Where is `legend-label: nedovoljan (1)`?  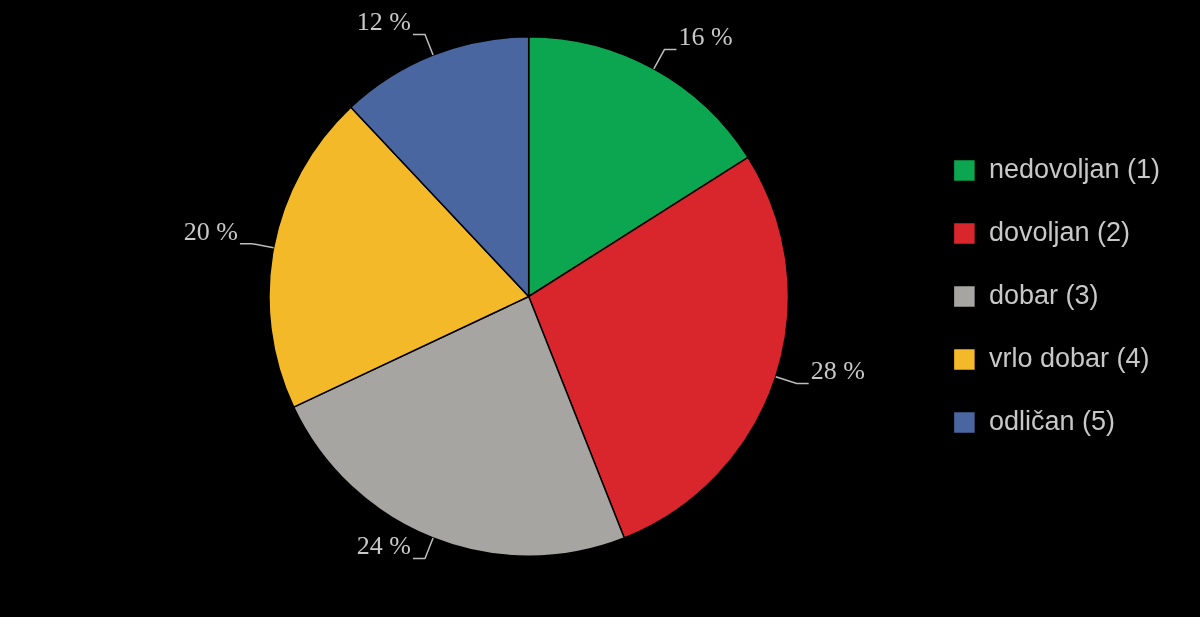 legend-label: nedovoljan (1) is located at coordinates (1074, 168).